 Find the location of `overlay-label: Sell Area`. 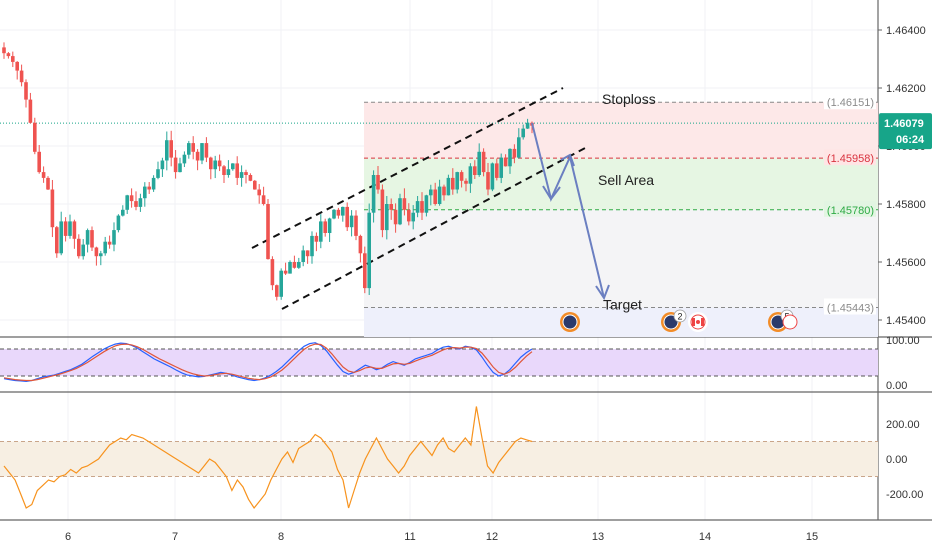

overlay-label: Sell Area is located at coordinates (626, 180).